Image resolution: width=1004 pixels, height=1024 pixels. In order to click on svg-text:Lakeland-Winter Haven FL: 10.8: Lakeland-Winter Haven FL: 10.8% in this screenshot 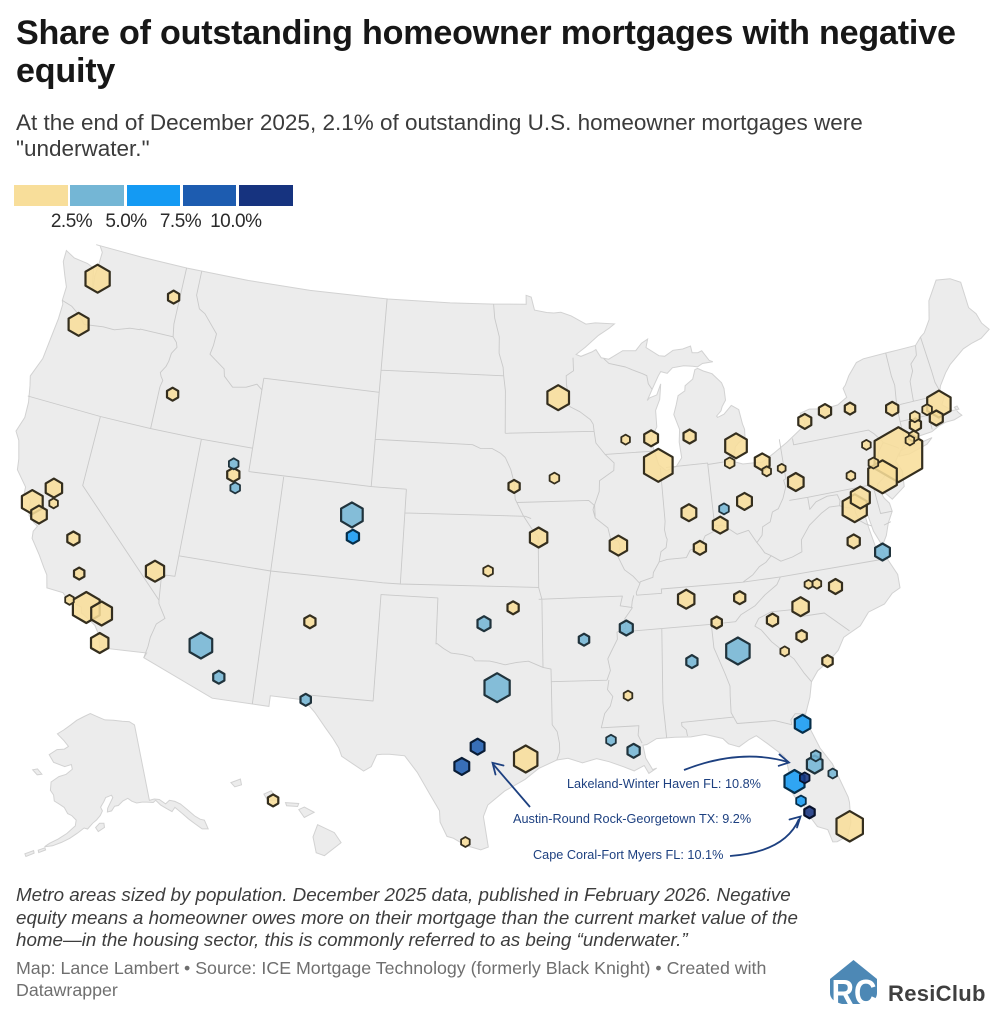, I will do `click(664, 784)`.